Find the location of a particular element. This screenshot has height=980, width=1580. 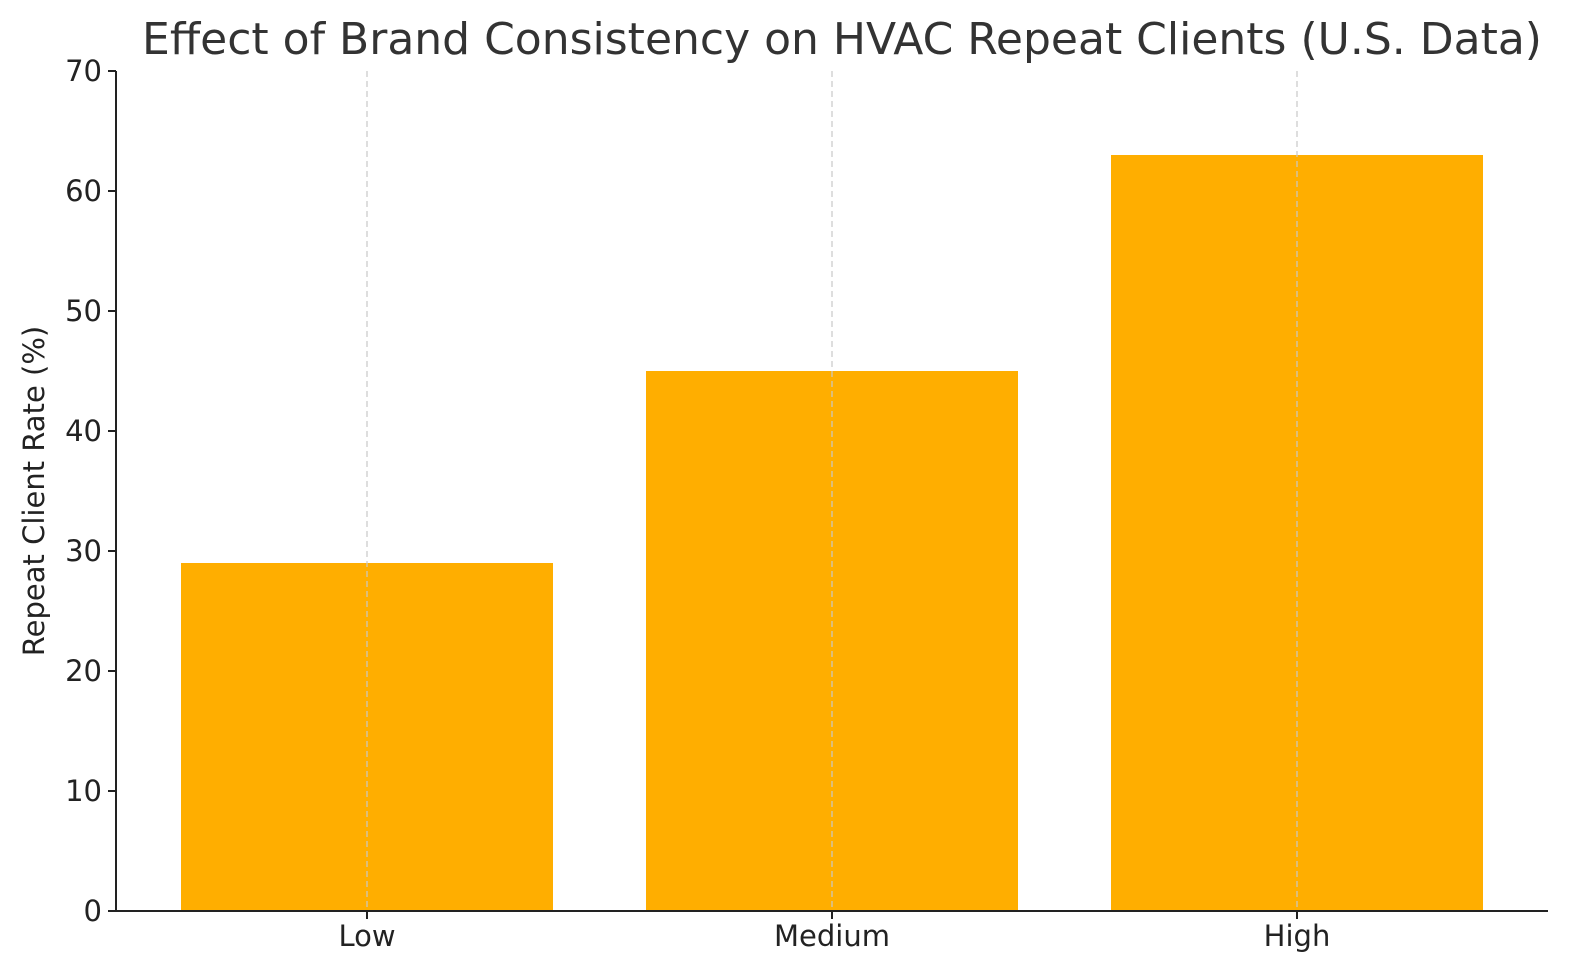

x-tick-label-low: Low is located at coordinates (366, 936).